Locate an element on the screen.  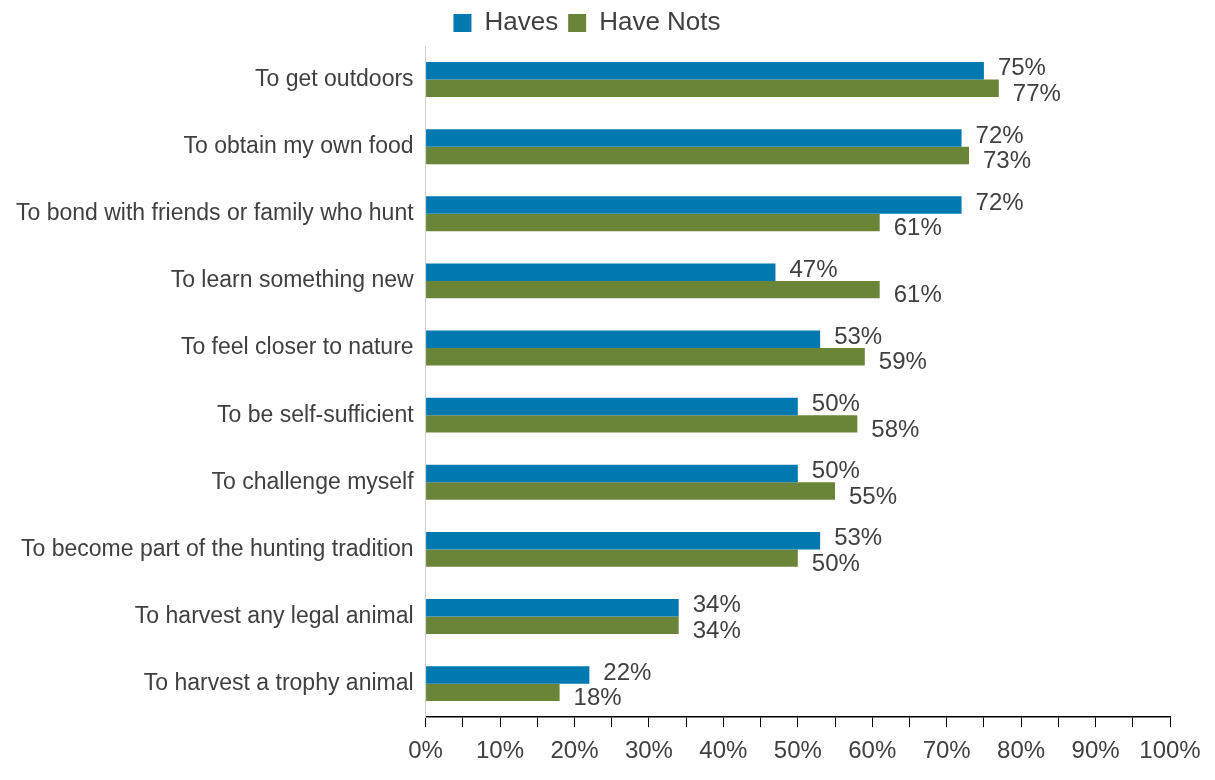
y-tick-label: To be self-sufficient is located at coordinates (316, 413).